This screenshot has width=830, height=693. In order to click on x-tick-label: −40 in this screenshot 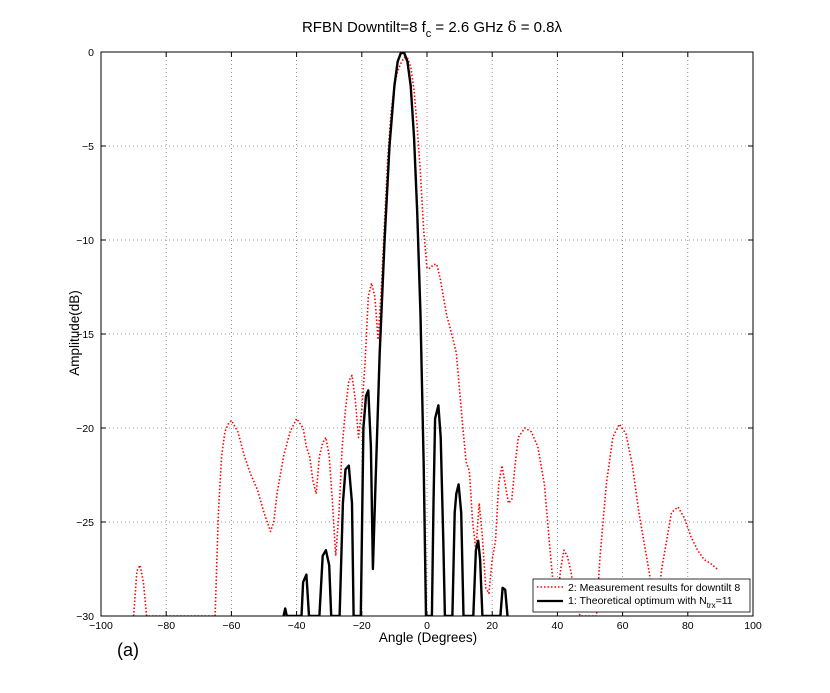, I will do `click(297, 626)`.